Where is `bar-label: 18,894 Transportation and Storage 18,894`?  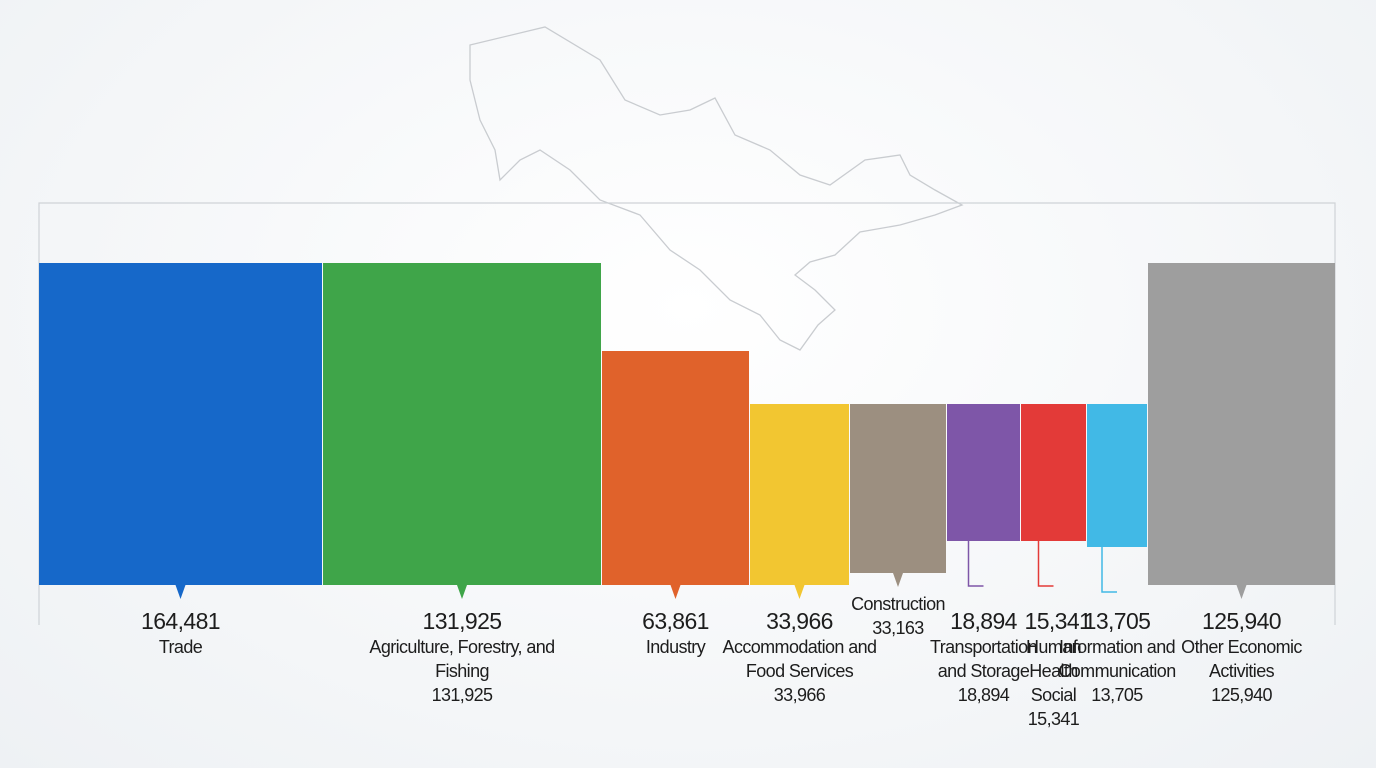
bar-label: 18,894 Transportation and Storage 18,894 is located at coordinates (984, 657).